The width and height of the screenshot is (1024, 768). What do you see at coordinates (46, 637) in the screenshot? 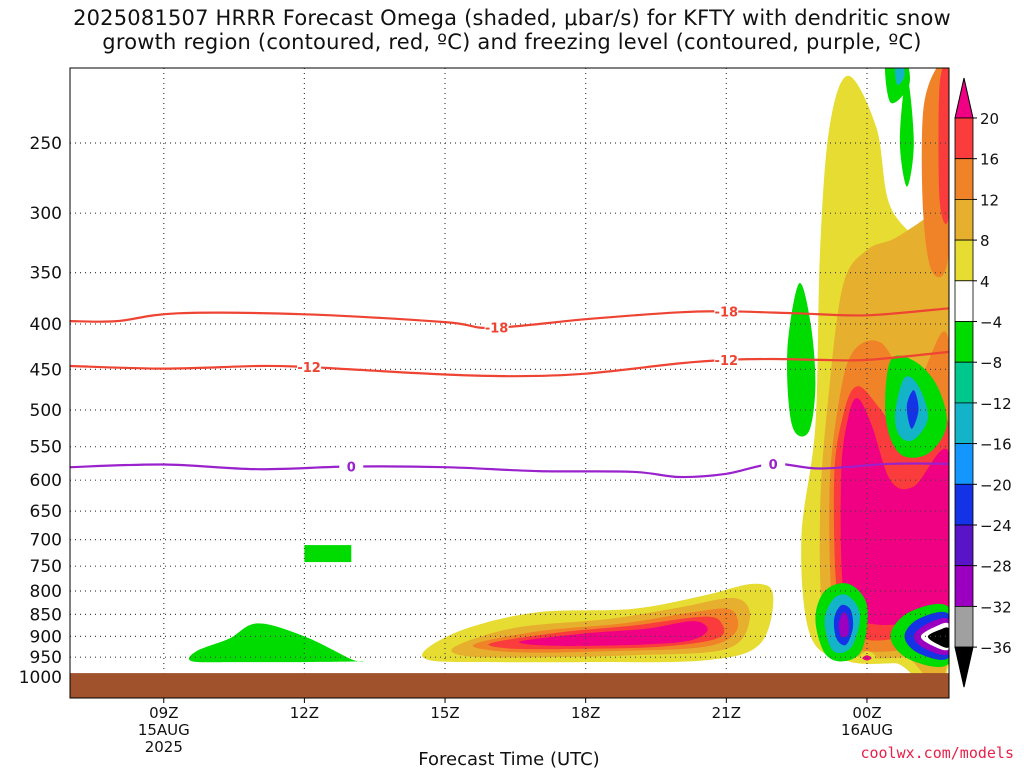
I see `y-tick-label-900: 900` at bounding box center [46, 637].